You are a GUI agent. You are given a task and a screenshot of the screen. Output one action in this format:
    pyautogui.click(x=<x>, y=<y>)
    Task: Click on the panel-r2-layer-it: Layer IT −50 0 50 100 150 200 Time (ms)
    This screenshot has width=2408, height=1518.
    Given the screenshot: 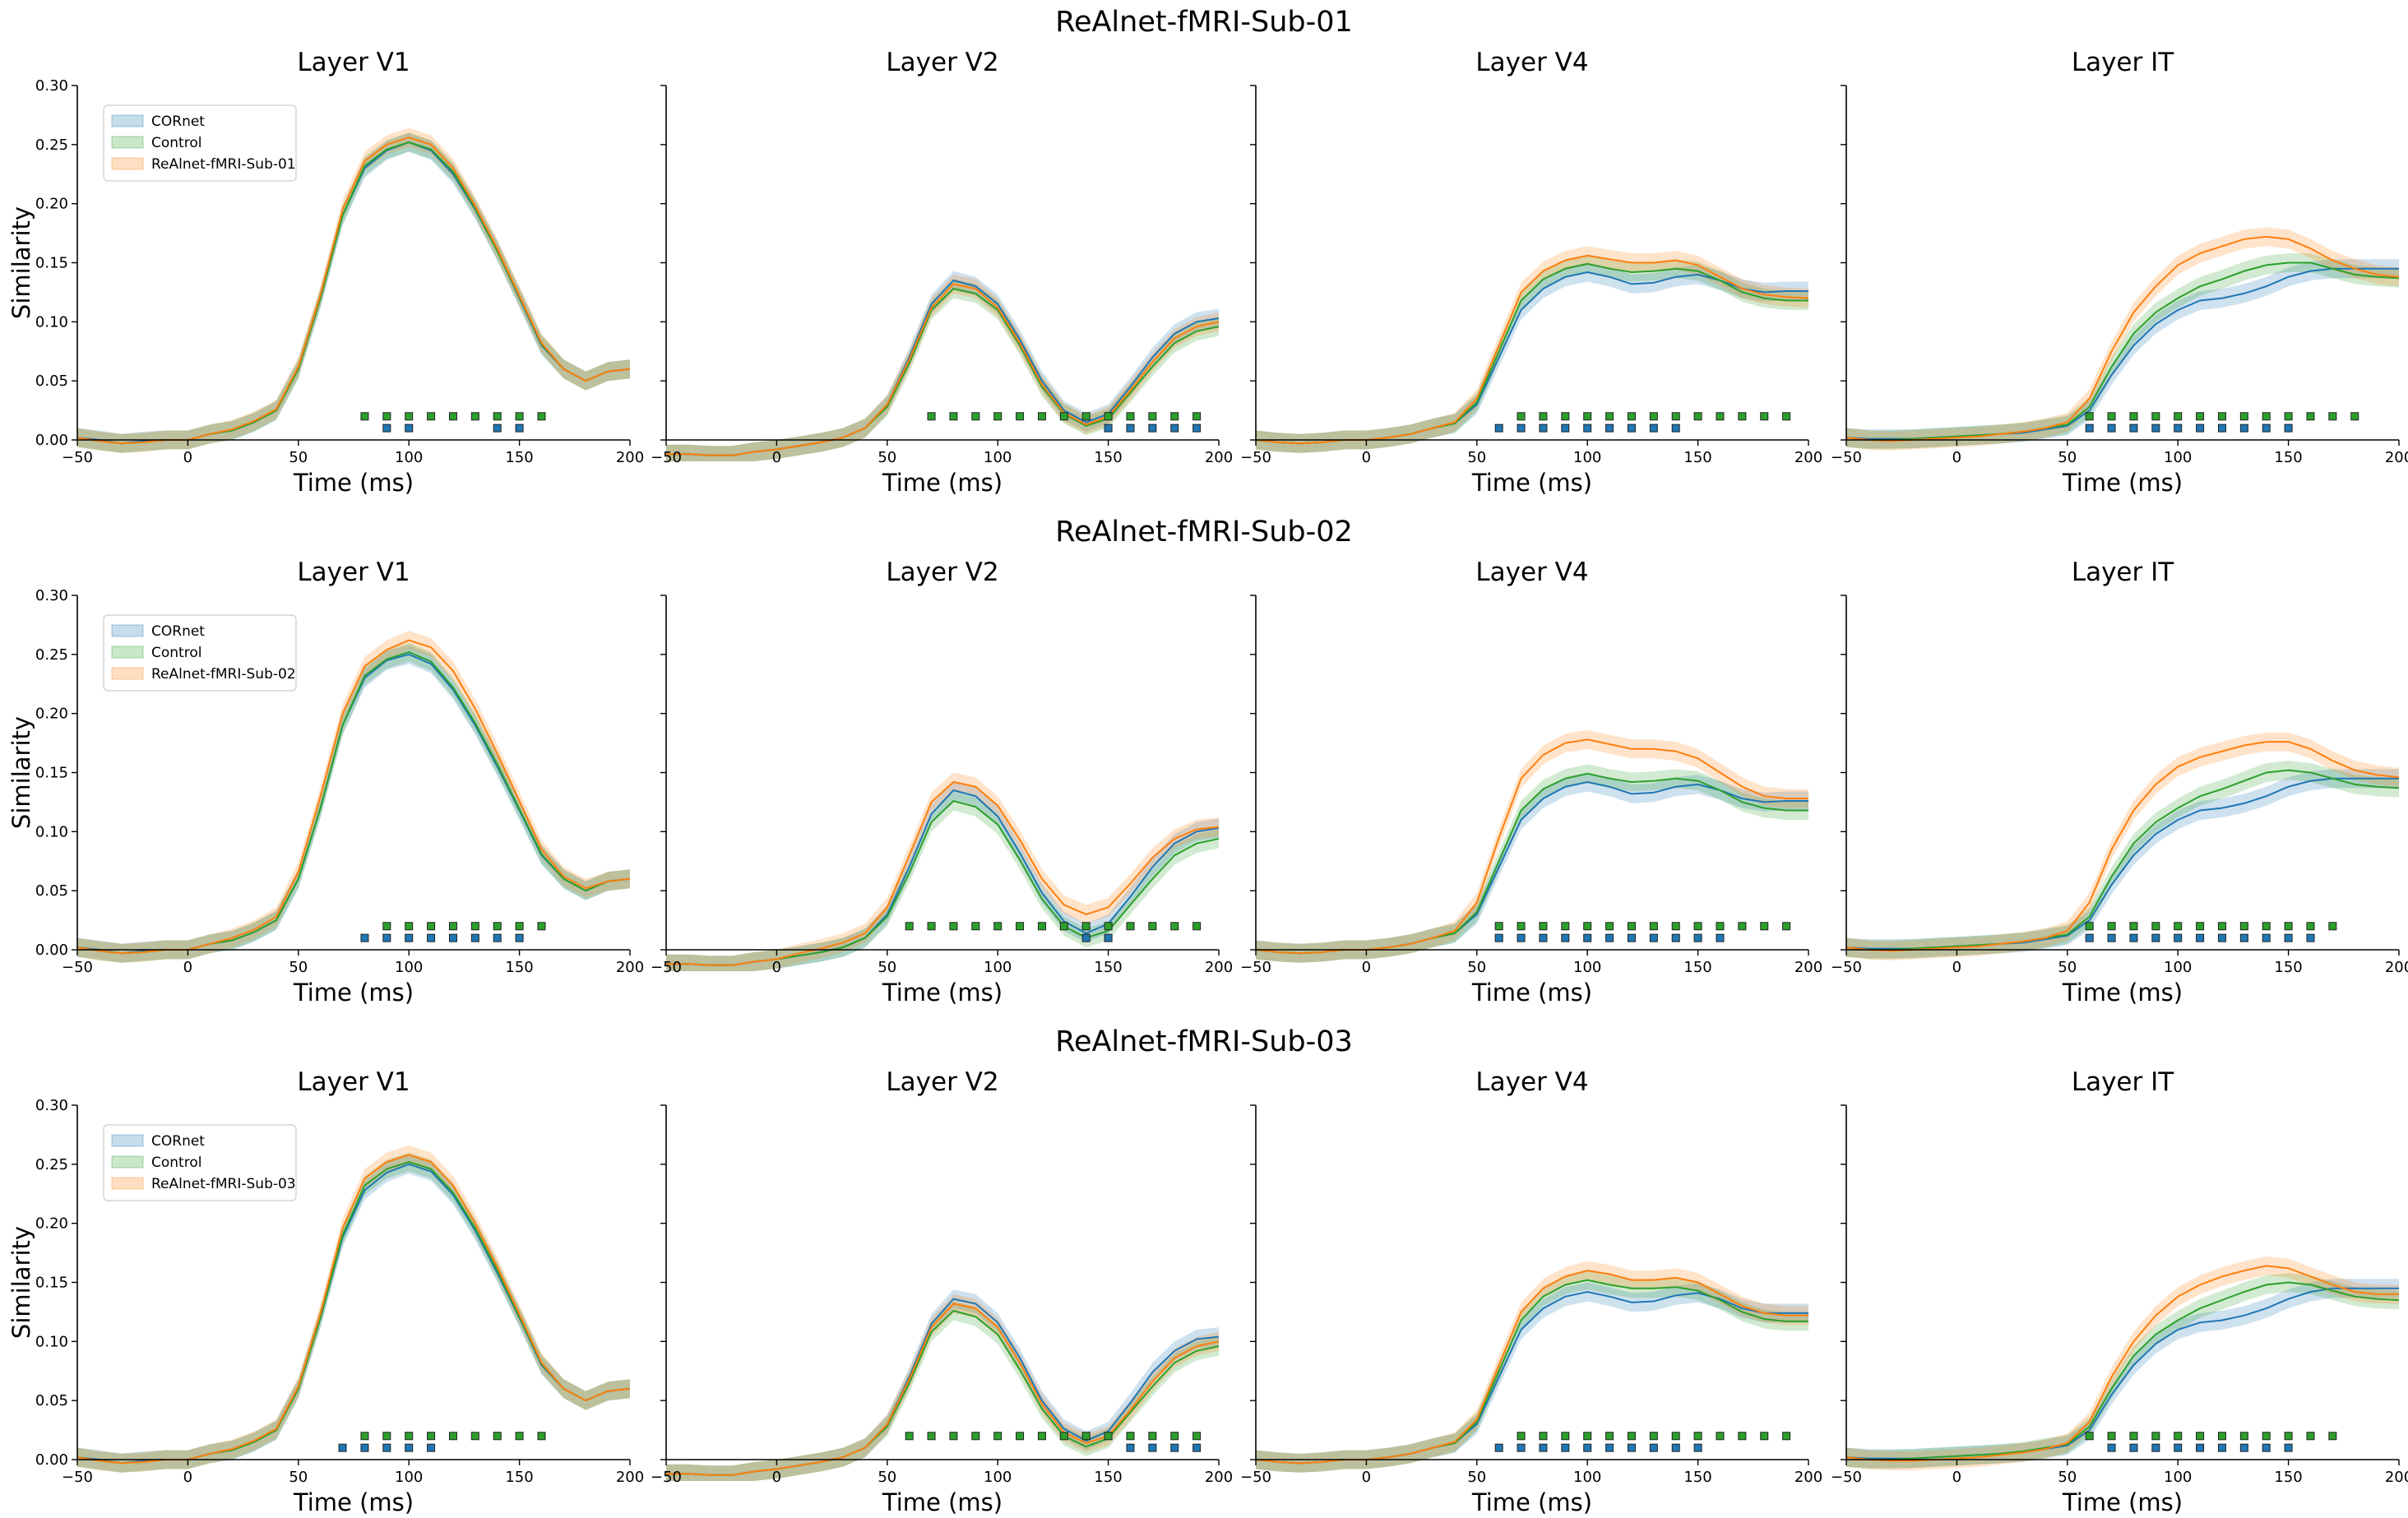 What is the action you would take?
    pyautogui.click(x=2119, y=782)
    